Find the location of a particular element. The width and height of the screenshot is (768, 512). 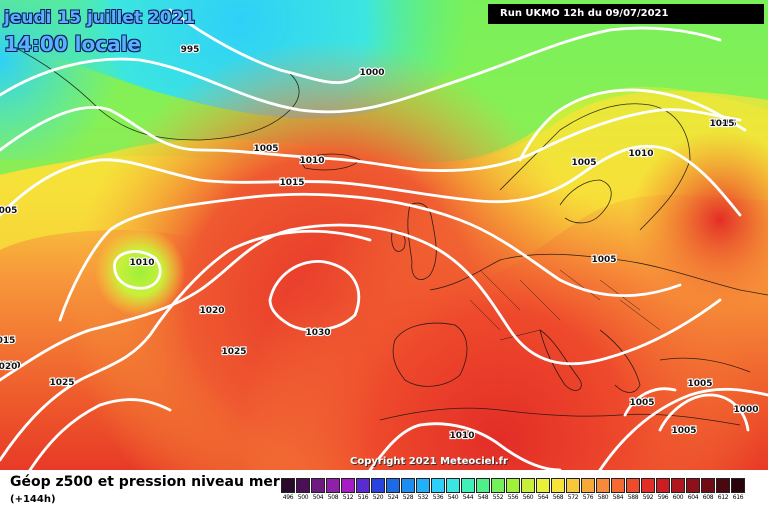

forecast-lead-time: (+144h) is located at coordinates (33, 499).